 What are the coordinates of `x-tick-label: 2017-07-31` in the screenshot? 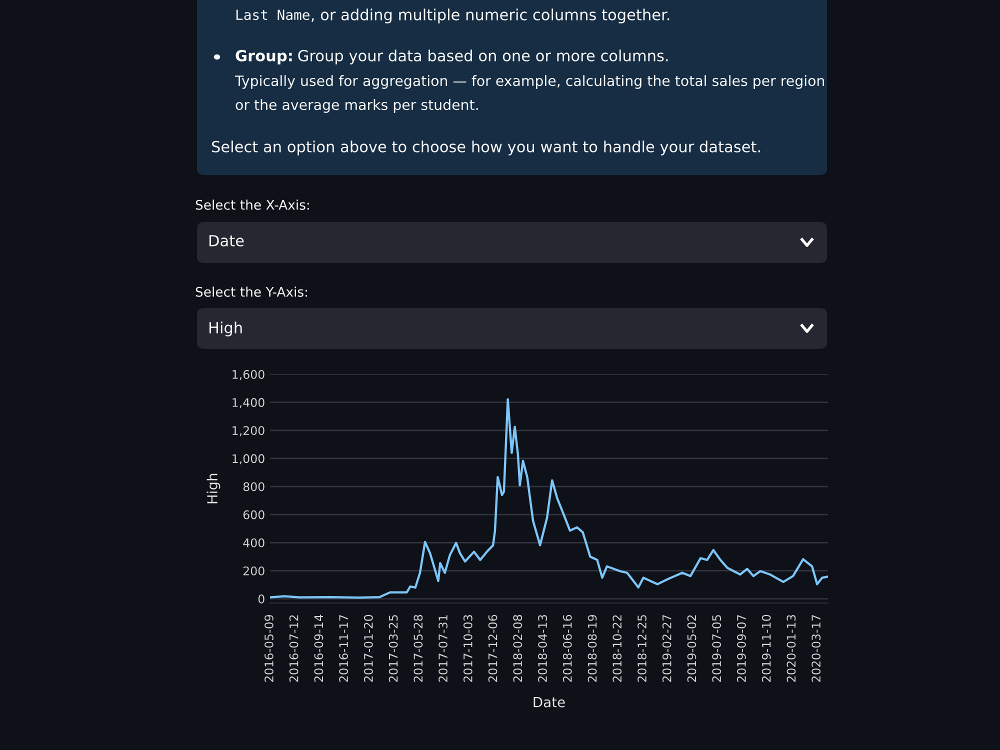 It's located at (443, 648).